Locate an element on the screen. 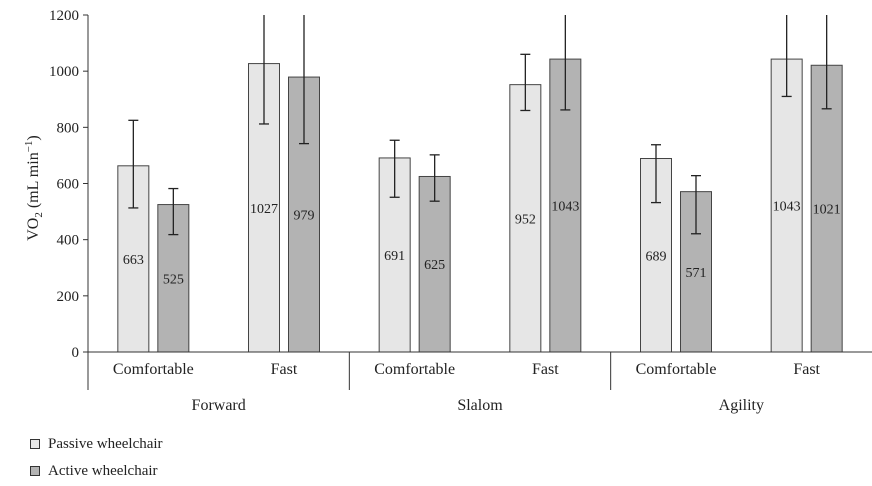 The image size is (872, 486). legend-label-active: Active wheelchair is located at coordinates (103, 470).